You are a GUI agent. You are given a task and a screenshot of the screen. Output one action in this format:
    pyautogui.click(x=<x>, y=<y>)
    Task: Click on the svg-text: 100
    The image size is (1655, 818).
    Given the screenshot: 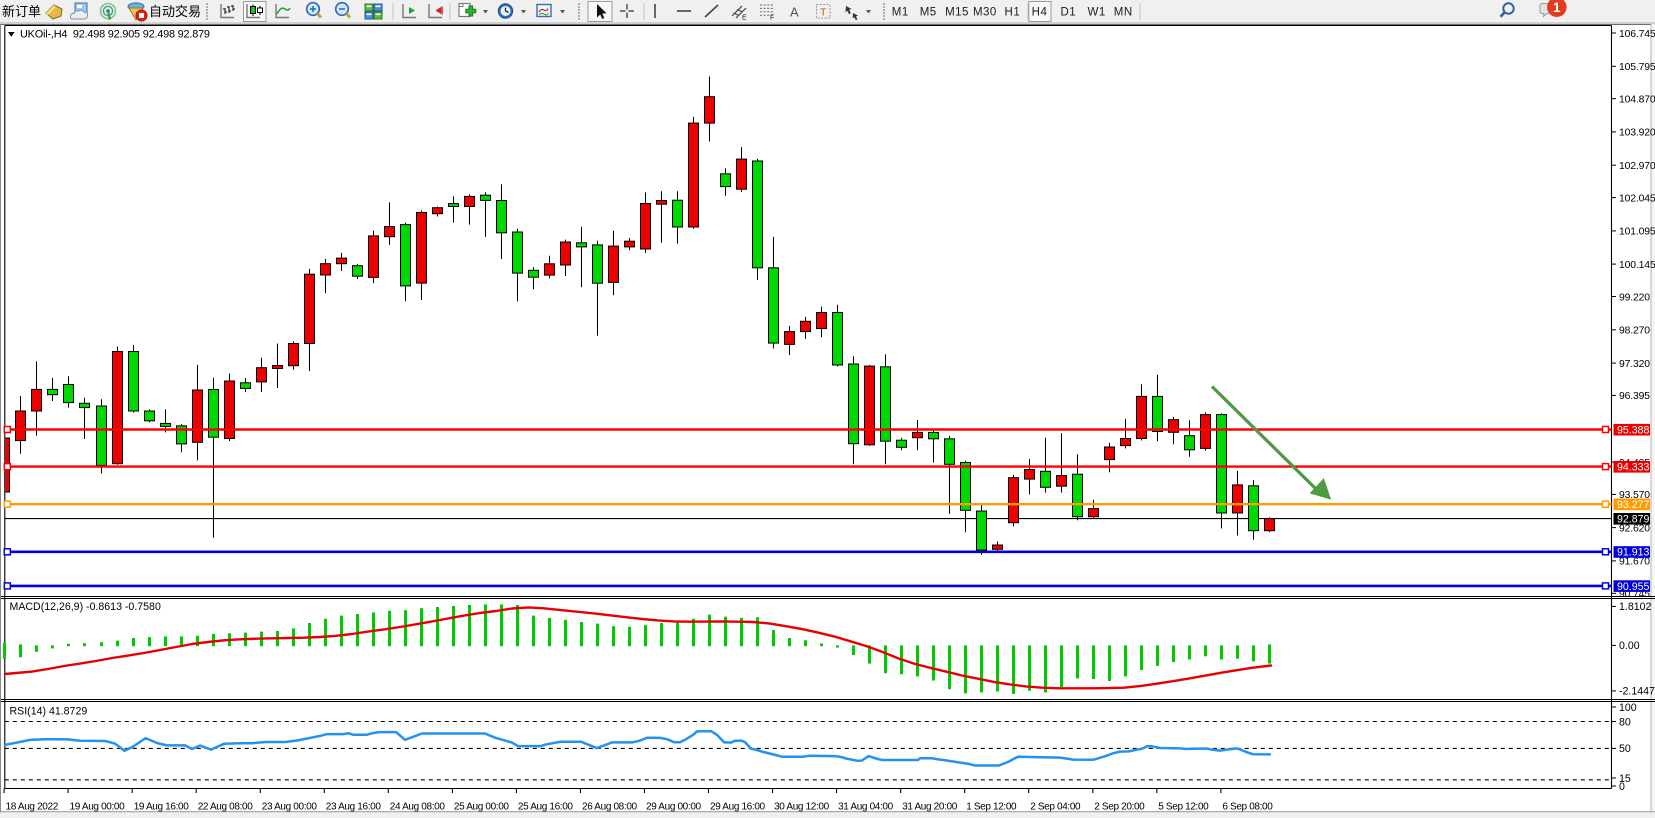 What is the action you would take?
    pyautogui.click(x=1628, y=708)
    